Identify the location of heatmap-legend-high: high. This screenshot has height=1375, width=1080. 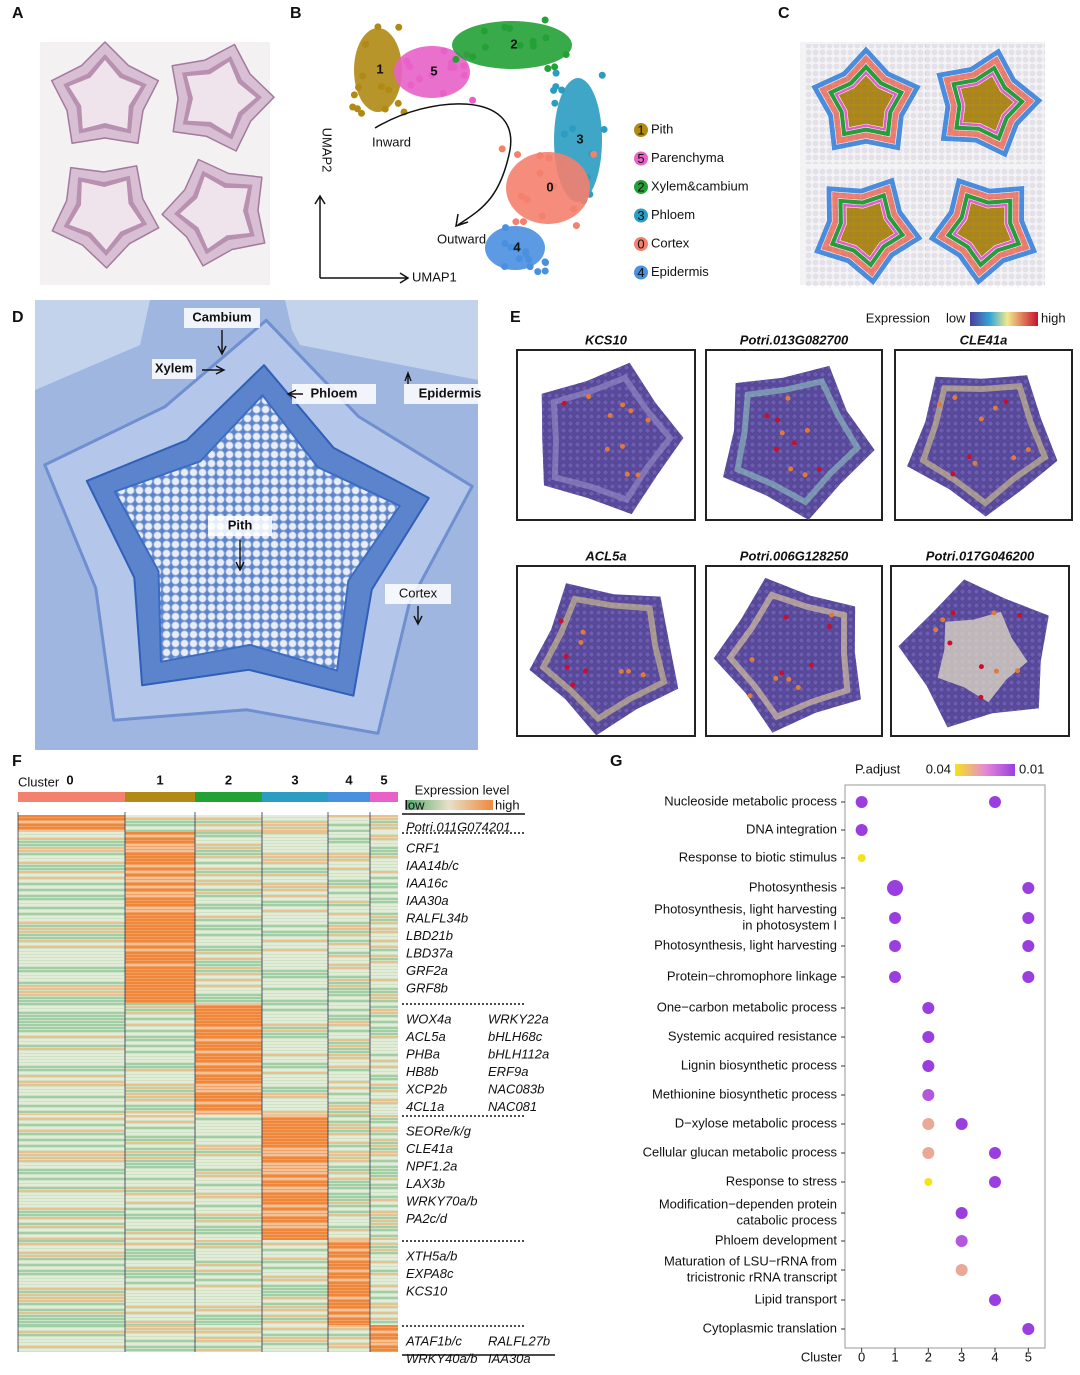
(507, 804).